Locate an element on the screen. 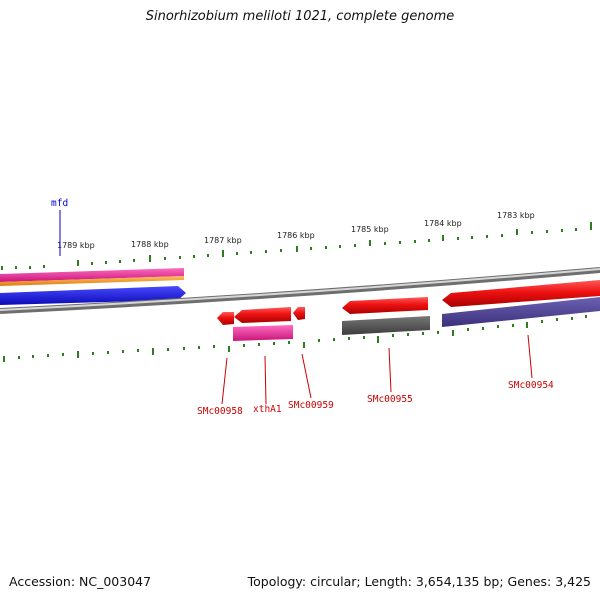 The width and height of the screenshot is (600, 600). track-blue-arrow is located at coordinates (93, 295).